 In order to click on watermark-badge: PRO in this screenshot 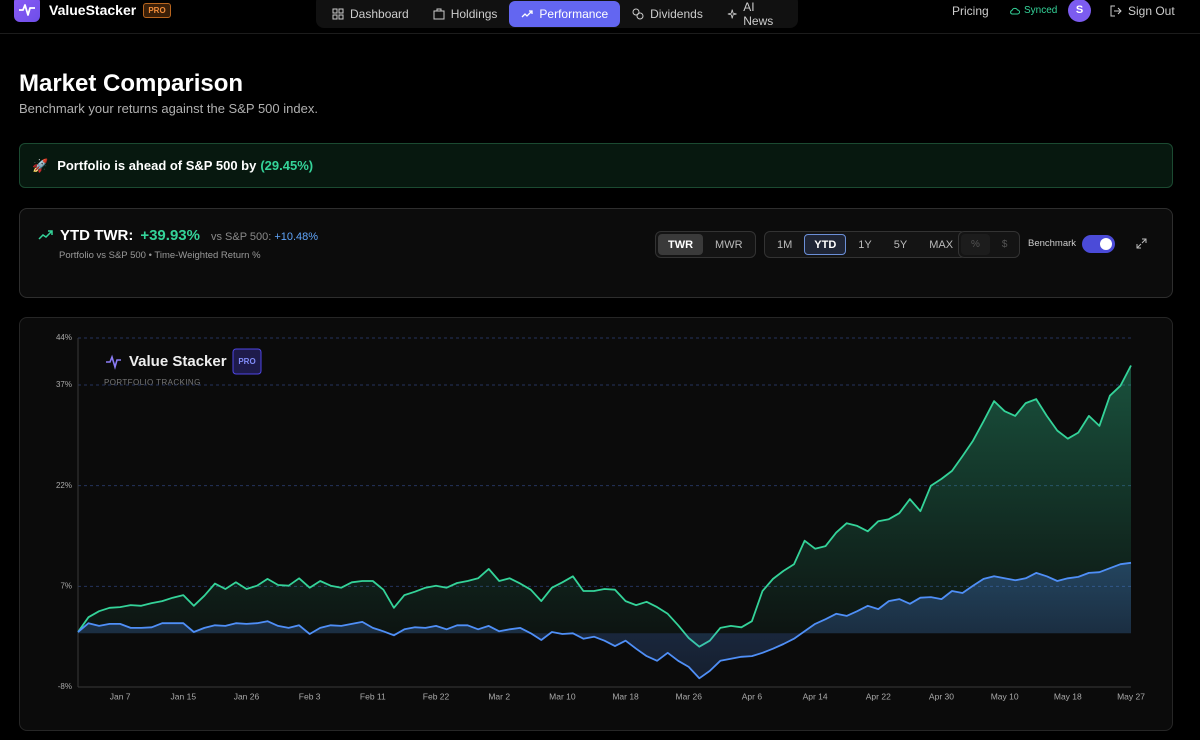, I will do `click(246, 361)`.